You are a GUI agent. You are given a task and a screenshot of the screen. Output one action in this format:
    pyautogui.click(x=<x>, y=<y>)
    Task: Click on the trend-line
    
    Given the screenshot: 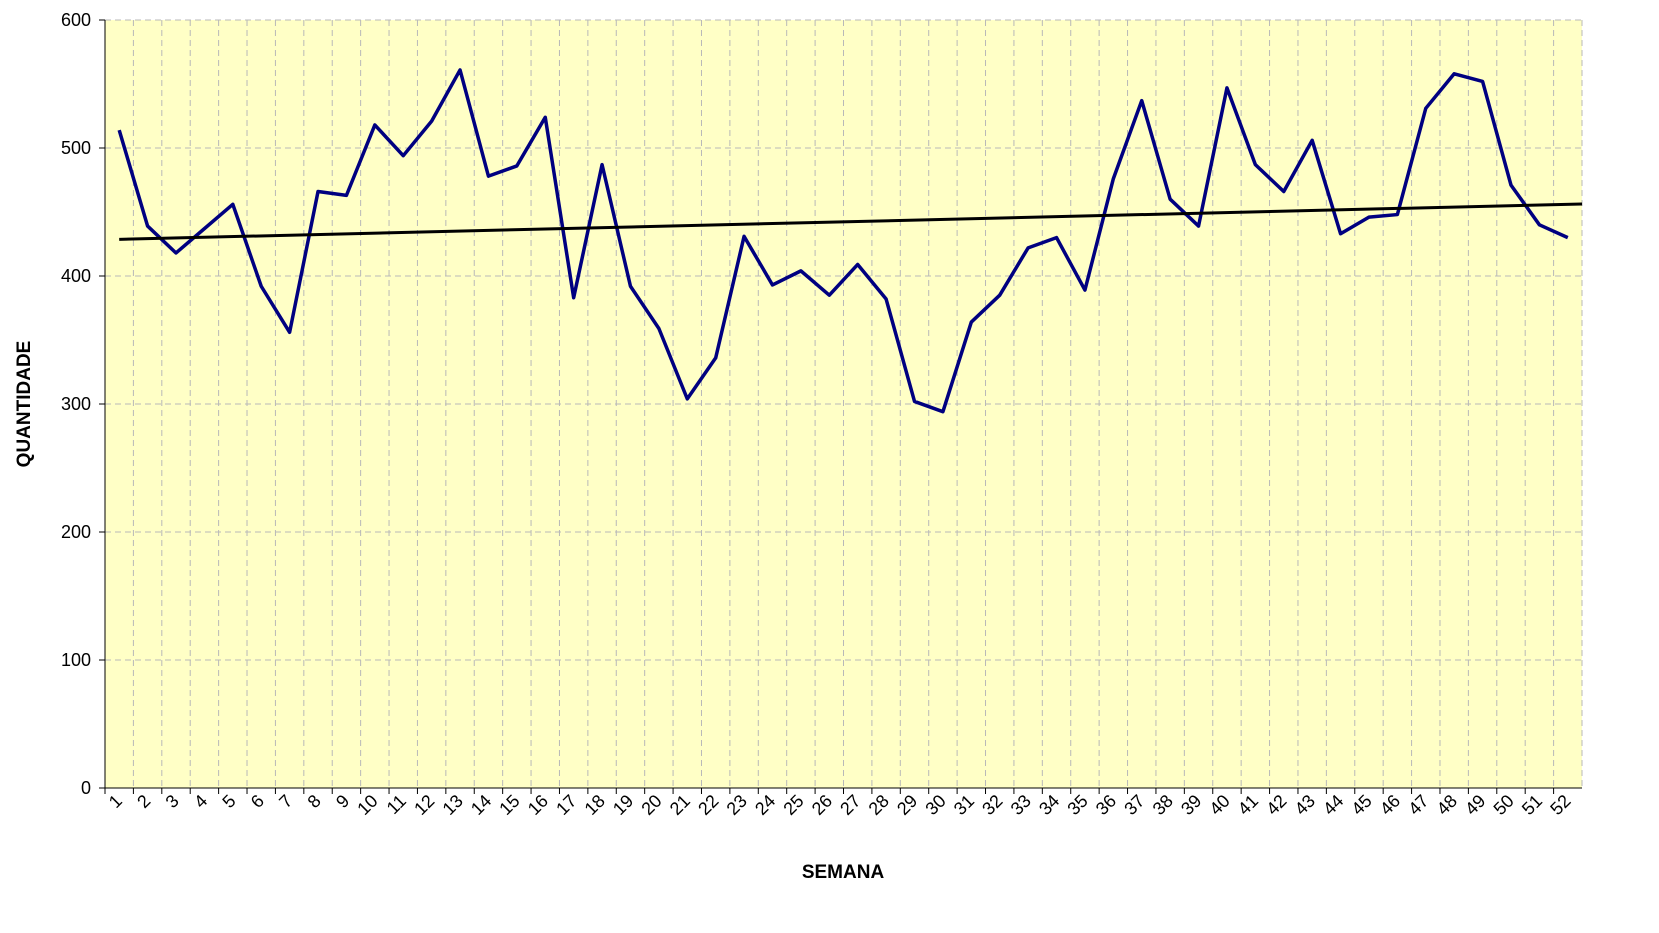 What is the action you would take?
    pyautogui.click(x=851, y=221)
    